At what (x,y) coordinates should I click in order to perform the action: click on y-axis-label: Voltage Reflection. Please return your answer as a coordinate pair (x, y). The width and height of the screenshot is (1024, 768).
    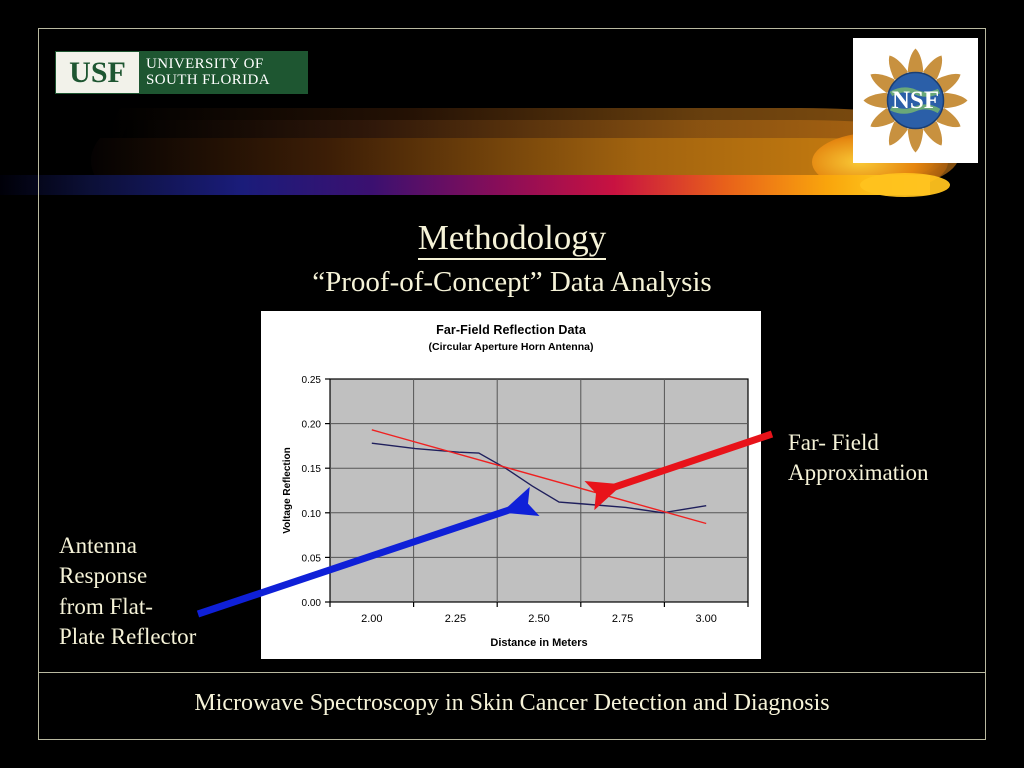
    Looking at the image, I should click on (287, 490).